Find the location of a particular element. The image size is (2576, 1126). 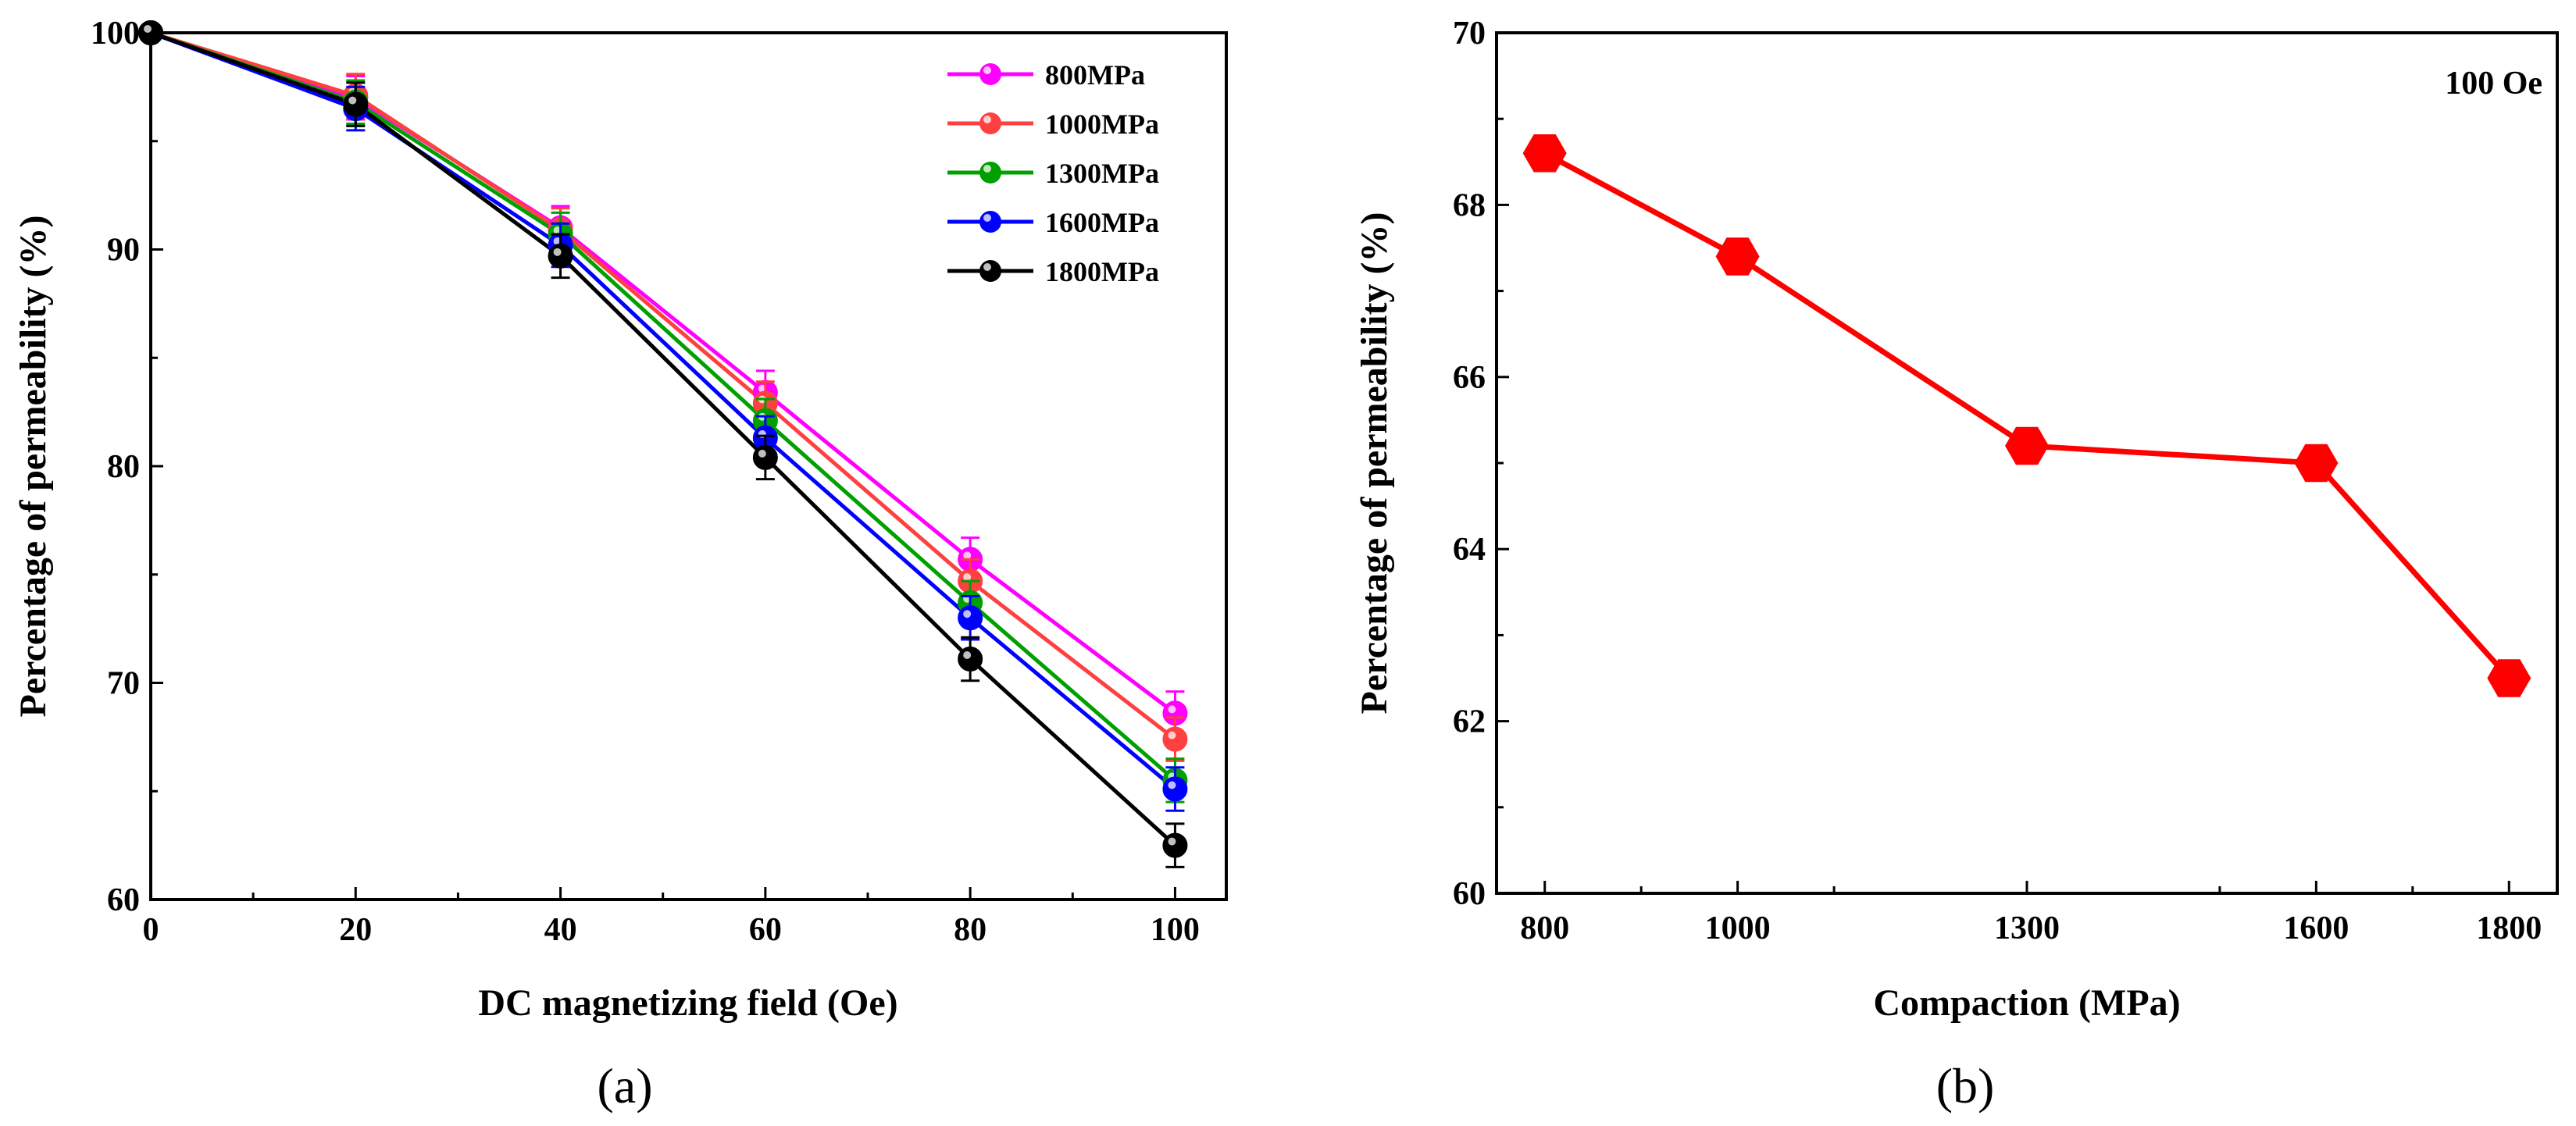

legend-label-1000MPa: 1000MPa is located at coordinates (1102, 124).